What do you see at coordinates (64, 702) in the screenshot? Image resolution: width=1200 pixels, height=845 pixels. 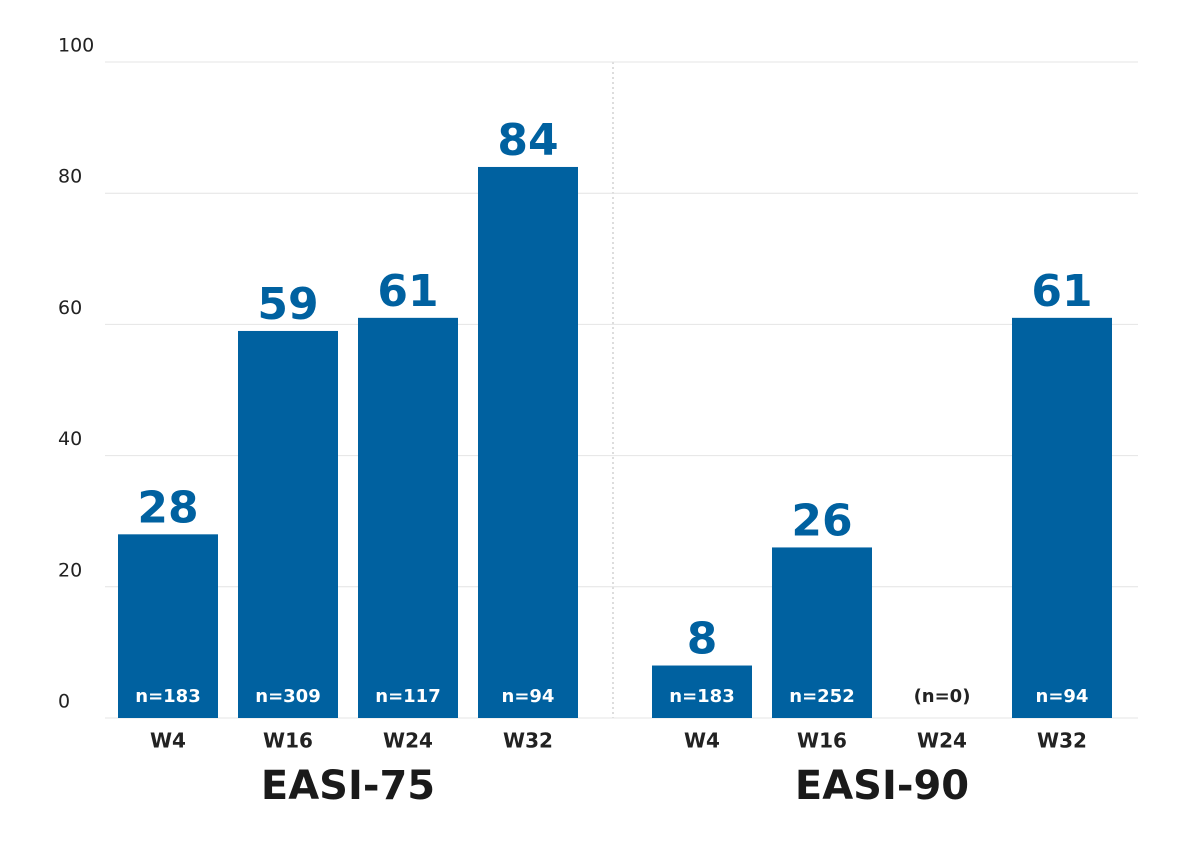 I see `y-tick-label: 0` at bounding box center [64, 702].